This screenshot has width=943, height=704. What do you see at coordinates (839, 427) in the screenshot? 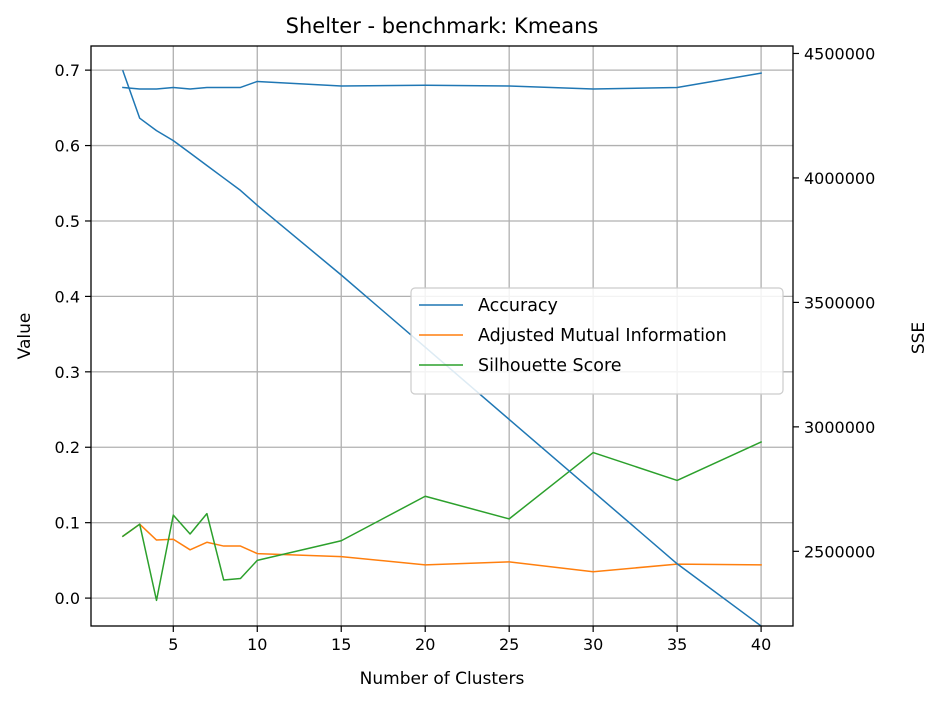
I see `y2-tick-label: 3000000` at bounding box center [839, 427].